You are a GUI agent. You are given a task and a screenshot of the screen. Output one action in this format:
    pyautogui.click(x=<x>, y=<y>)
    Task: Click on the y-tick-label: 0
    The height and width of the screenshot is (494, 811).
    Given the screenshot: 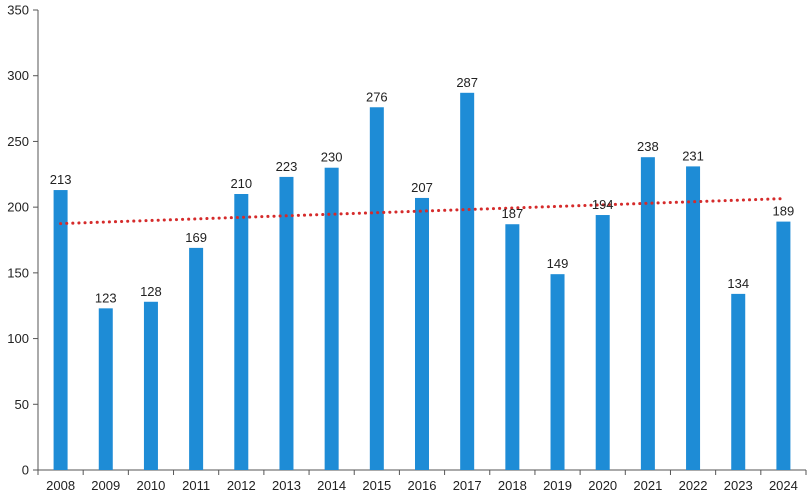 What is the action you would take?
    pyautogui.click(x=25, y=470)
    